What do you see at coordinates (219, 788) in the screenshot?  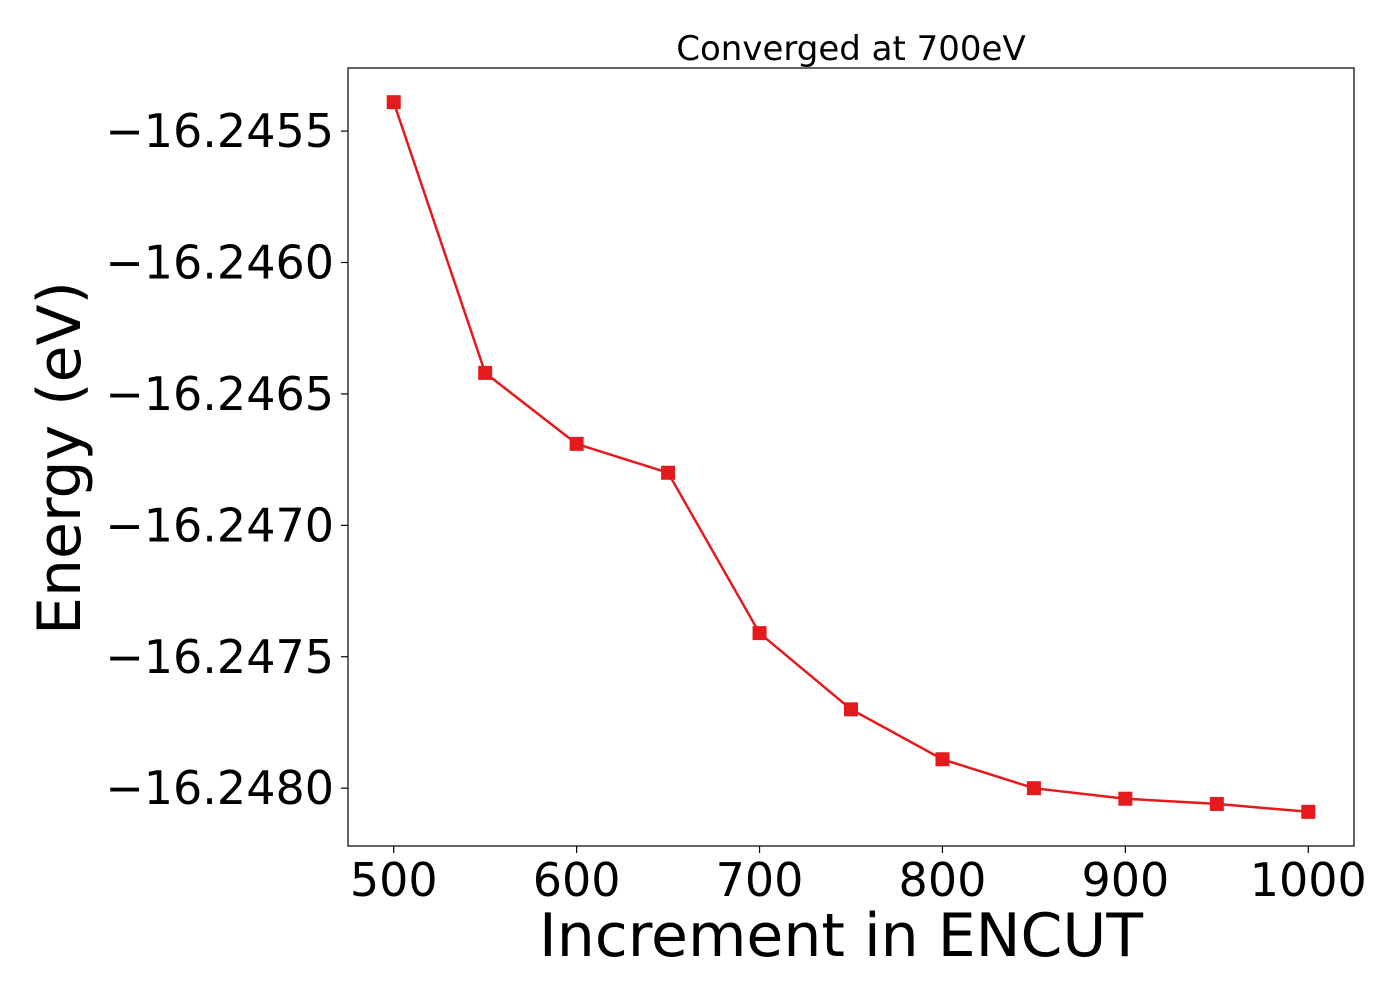 I see `y-tick-label: −16.2480` at bounding box center [219, 788].